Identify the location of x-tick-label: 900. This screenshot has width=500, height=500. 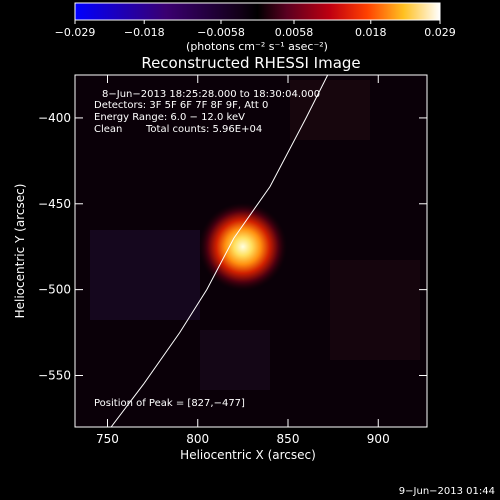
(378, 439).